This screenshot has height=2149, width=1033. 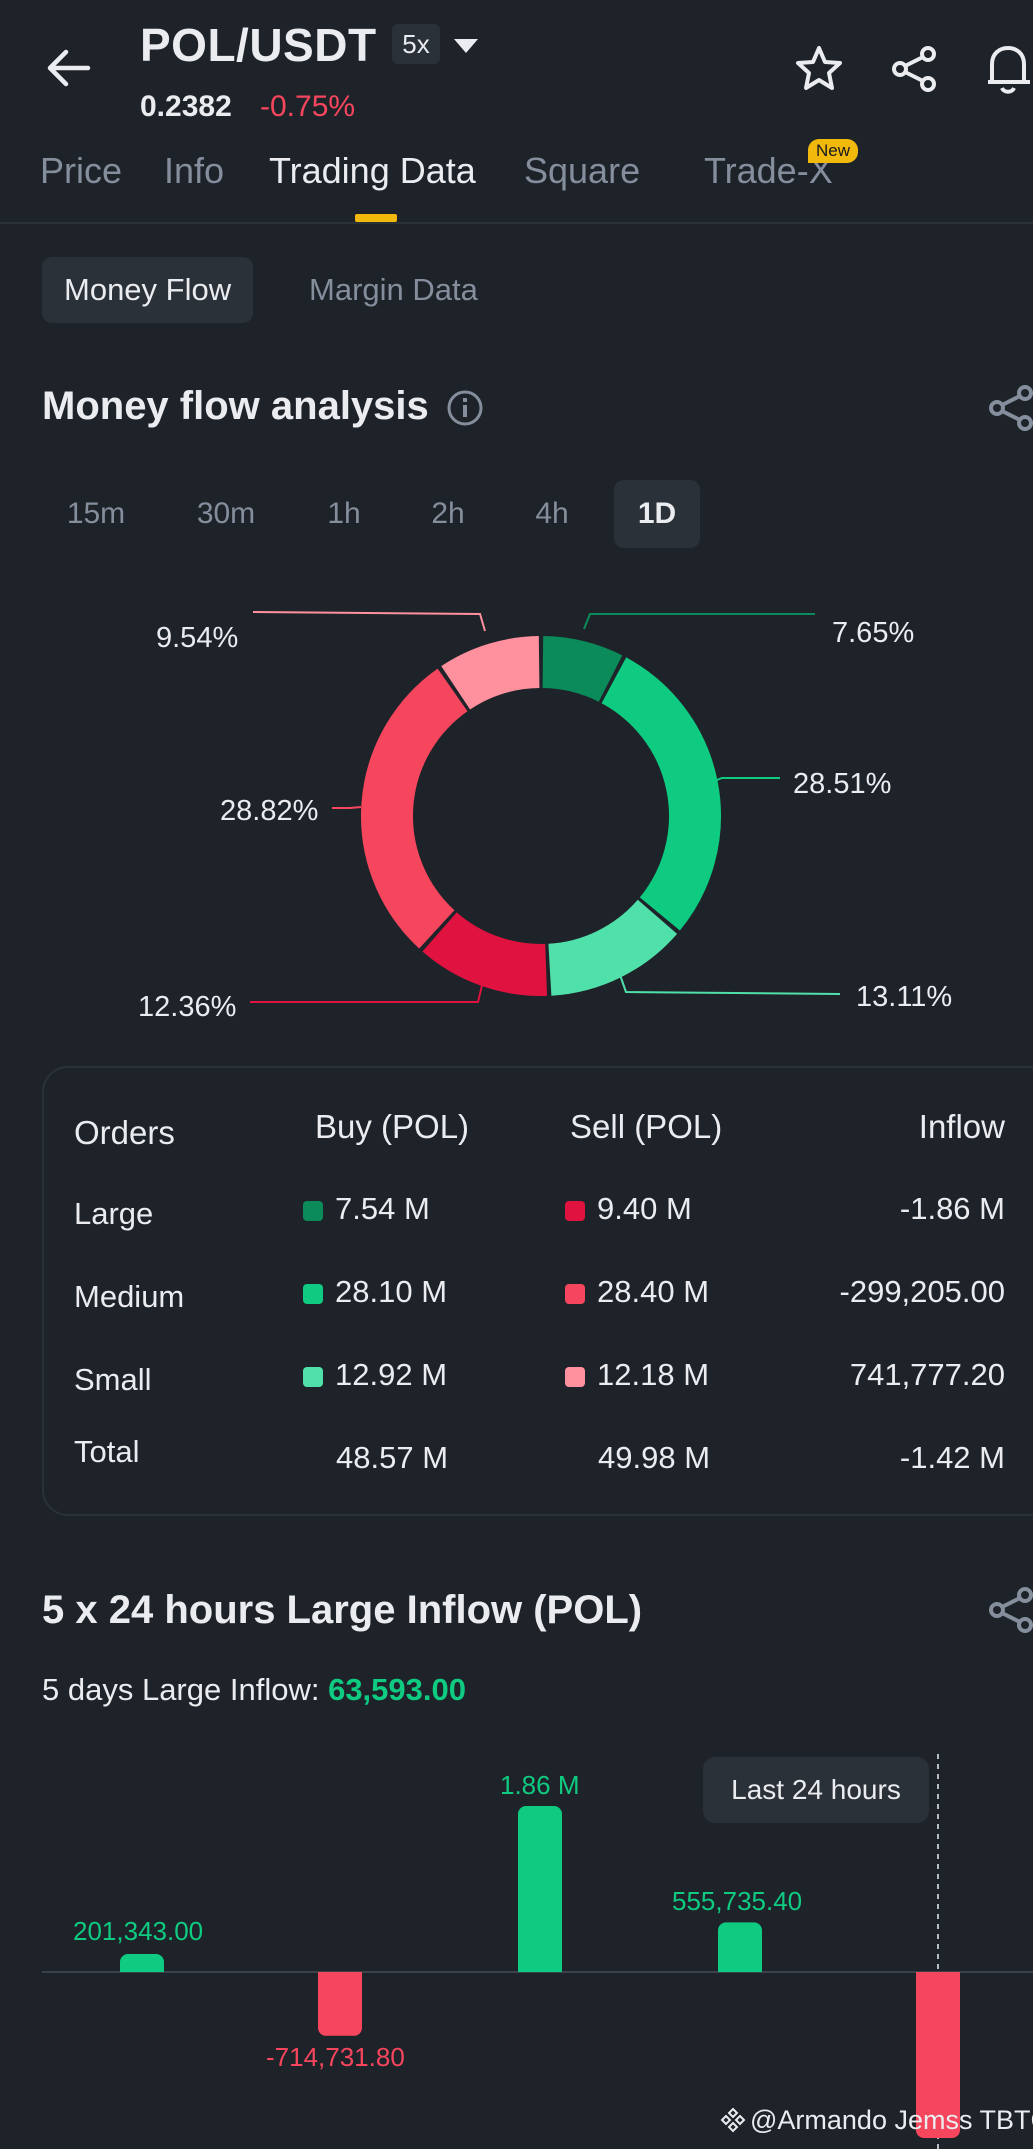 I want to click on share-button, so click(x=915, y=69).